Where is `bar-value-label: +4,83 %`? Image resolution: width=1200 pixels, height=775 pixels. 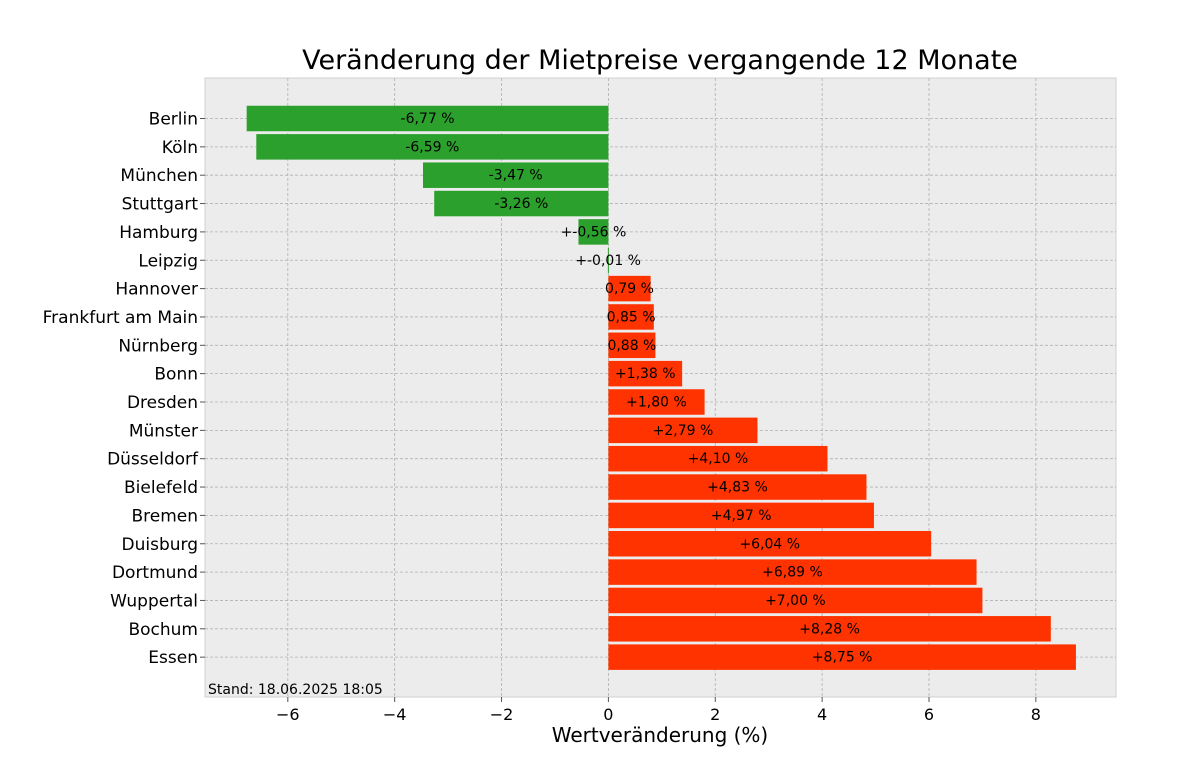 bar-value-label: +4,83 % is located at coordinates (737, 488).